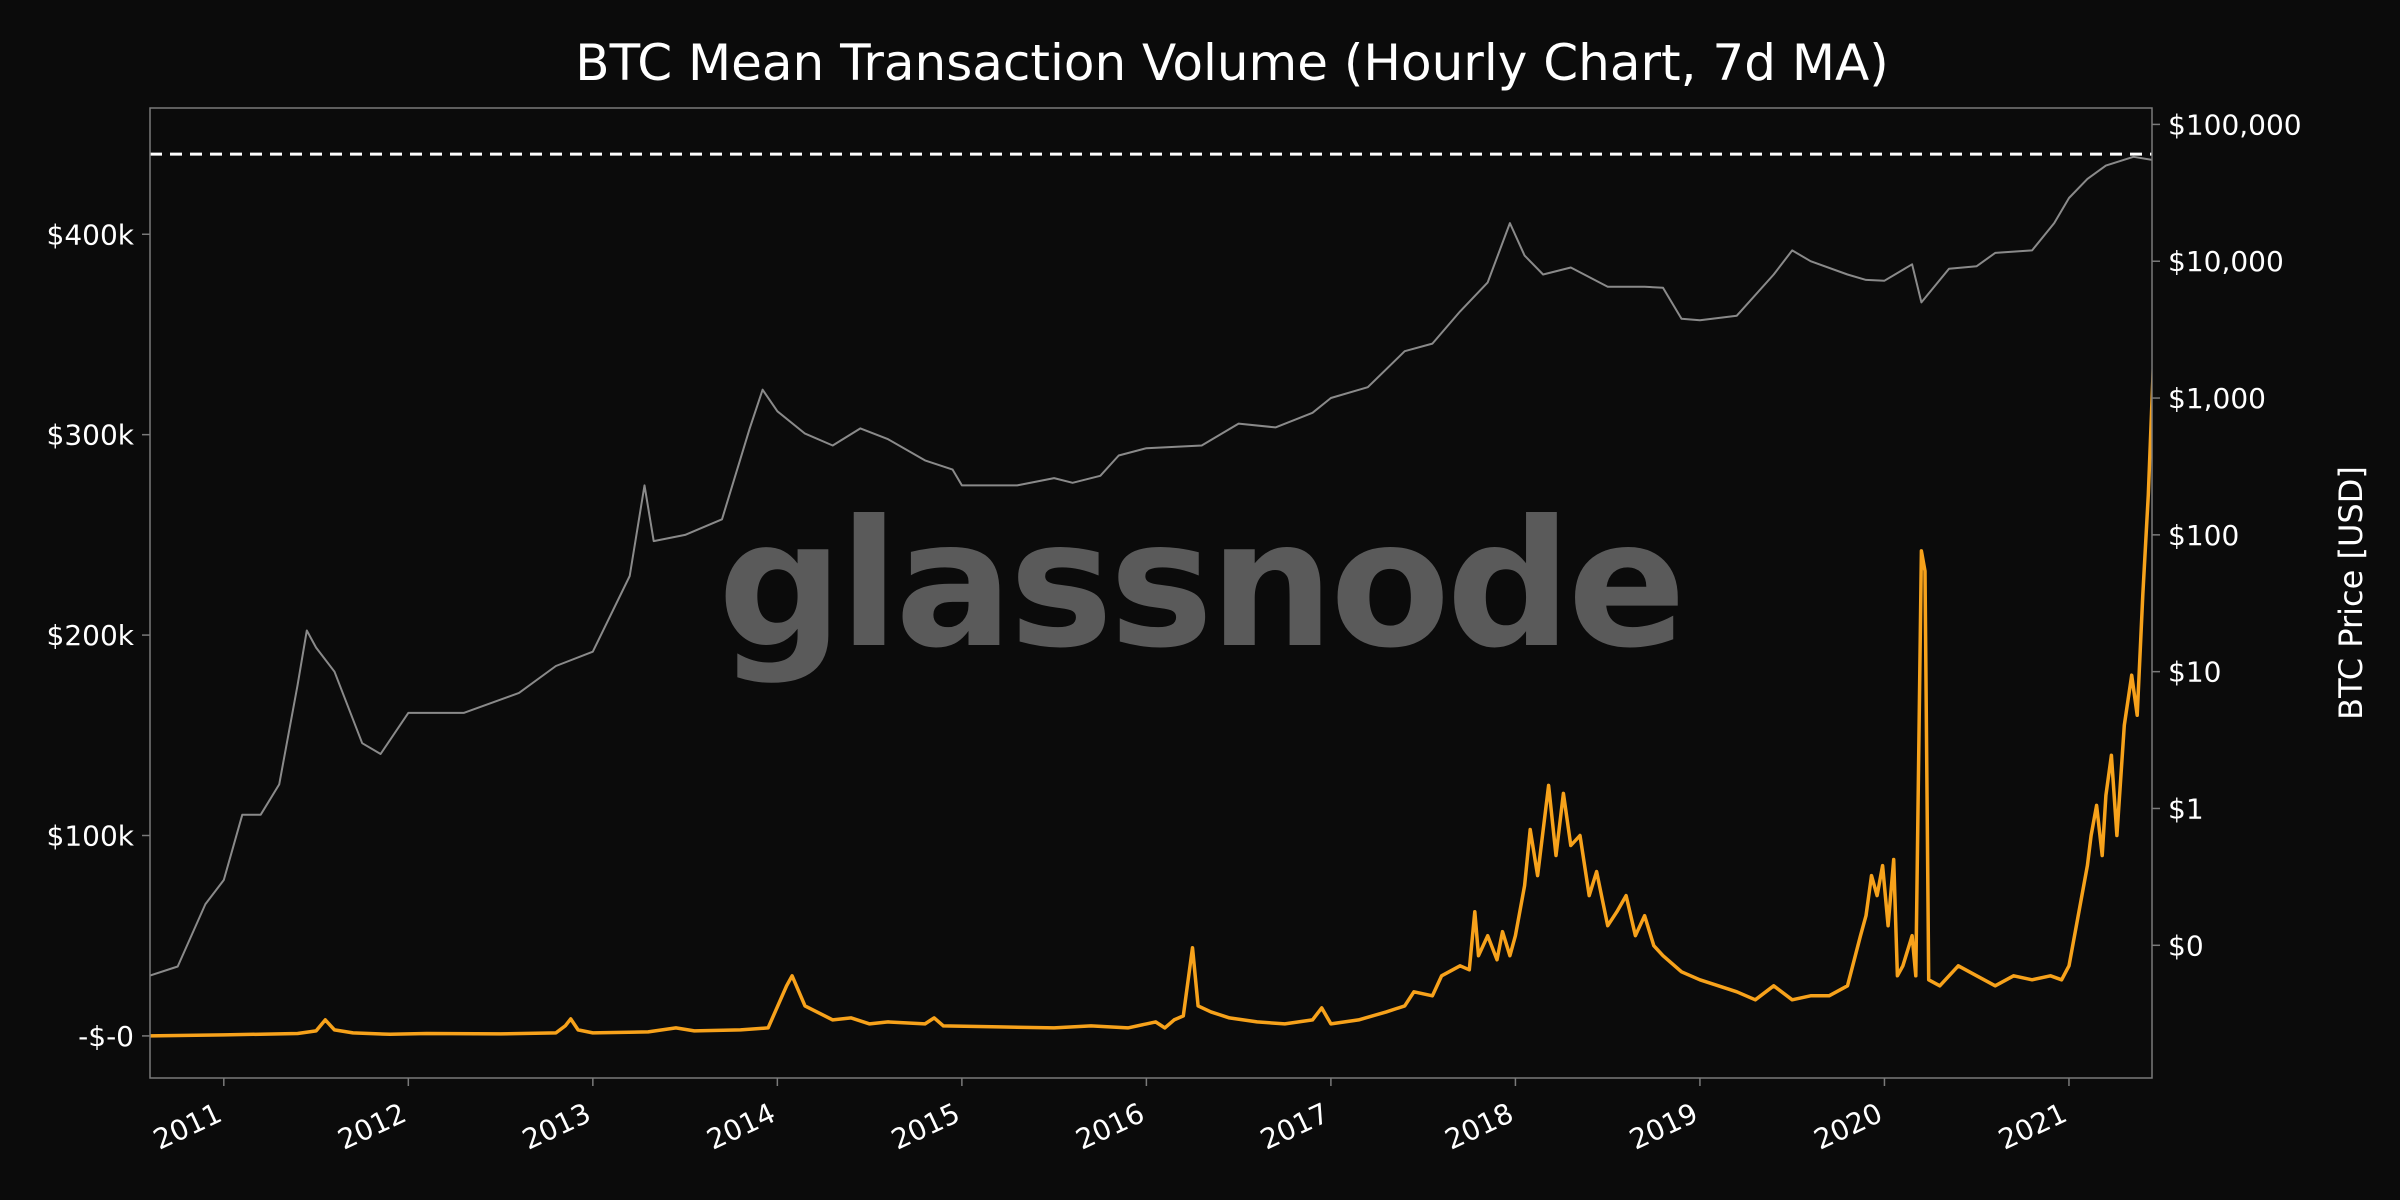 The height and width of the screenshot is (1200, 2400). Describe the element at coordinates (2203, 535) in the screenshot. I see `y-right-tick-label: $100` at that location.